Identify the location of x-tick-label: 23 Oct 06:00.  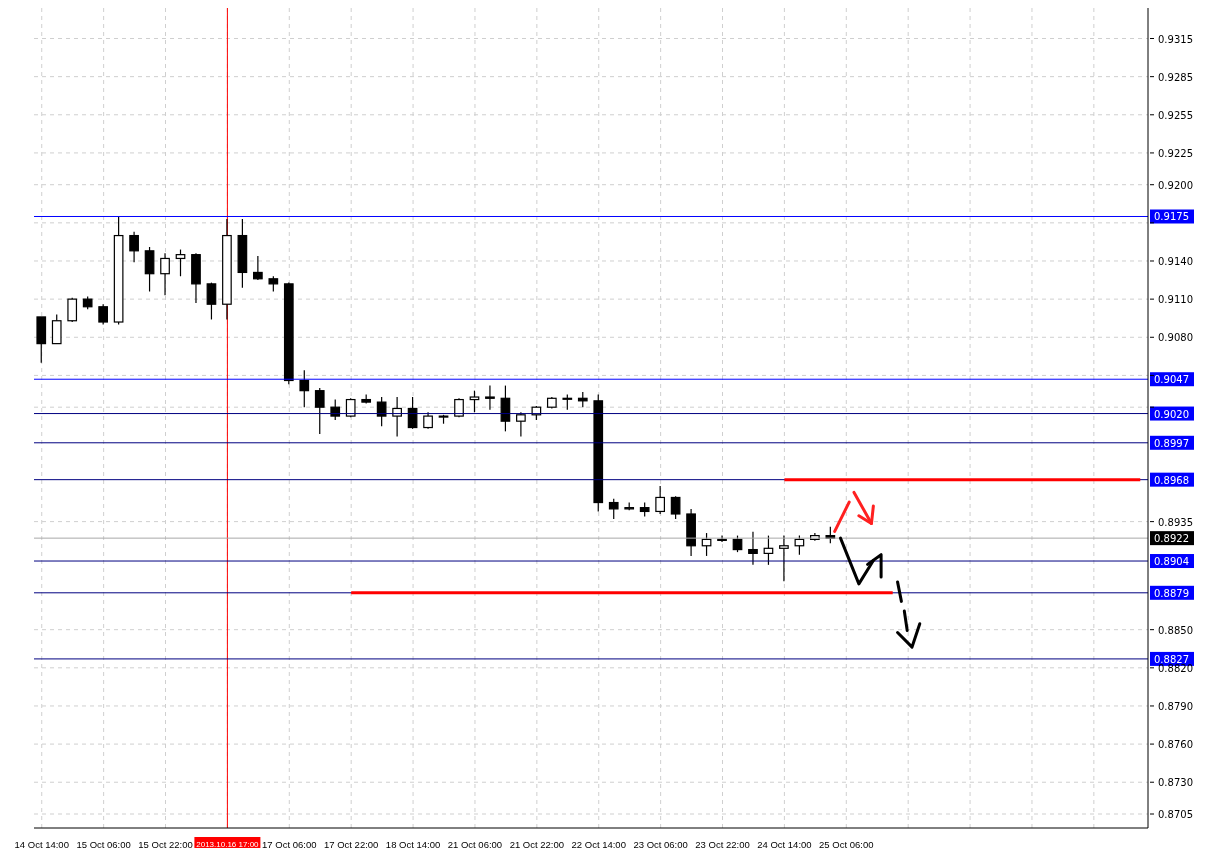
(660, 844).